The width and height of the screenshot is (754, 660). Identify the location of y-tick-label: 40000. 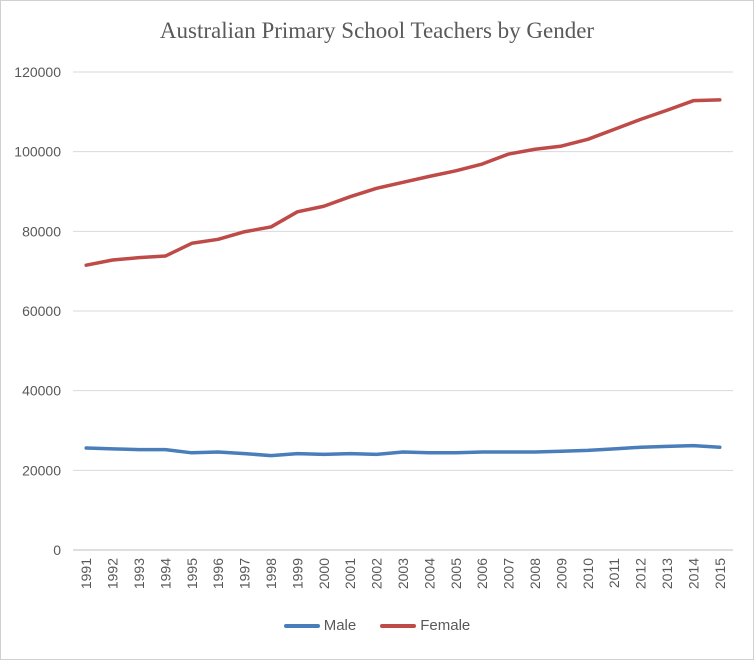
(41, 391).